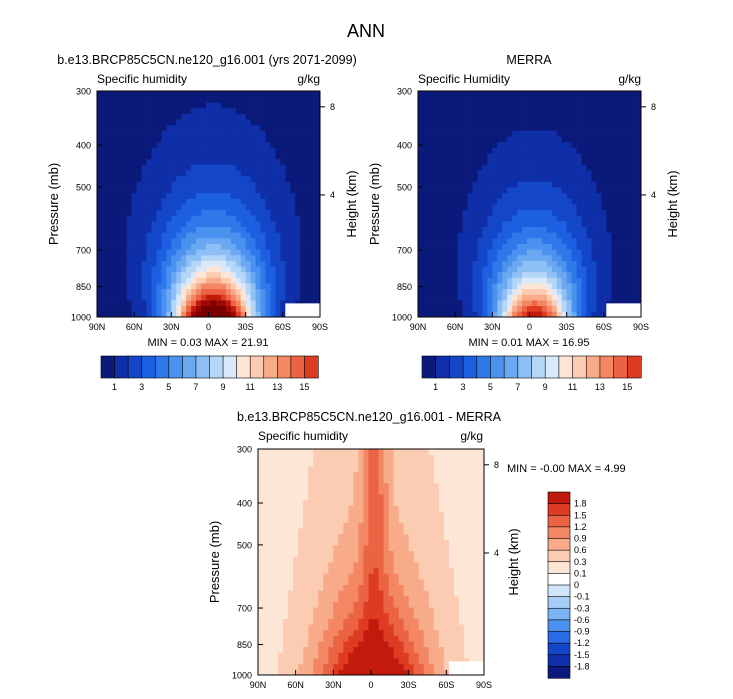 Image resolution: width=733 pixels, height=699 pixels. I want to click on colorbar-label: 7, so click(517, 387).